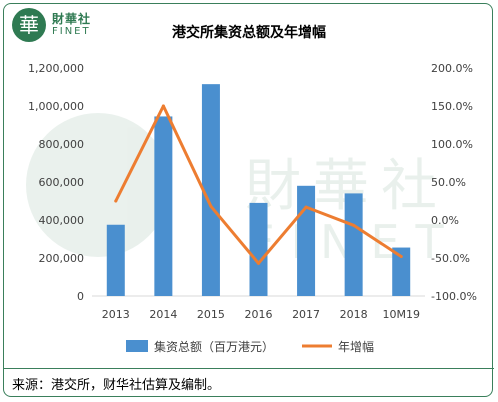  Describe the element at coordinates (347, 186) in the screenshot. I see `watermark-cn: 財華社` at that location.